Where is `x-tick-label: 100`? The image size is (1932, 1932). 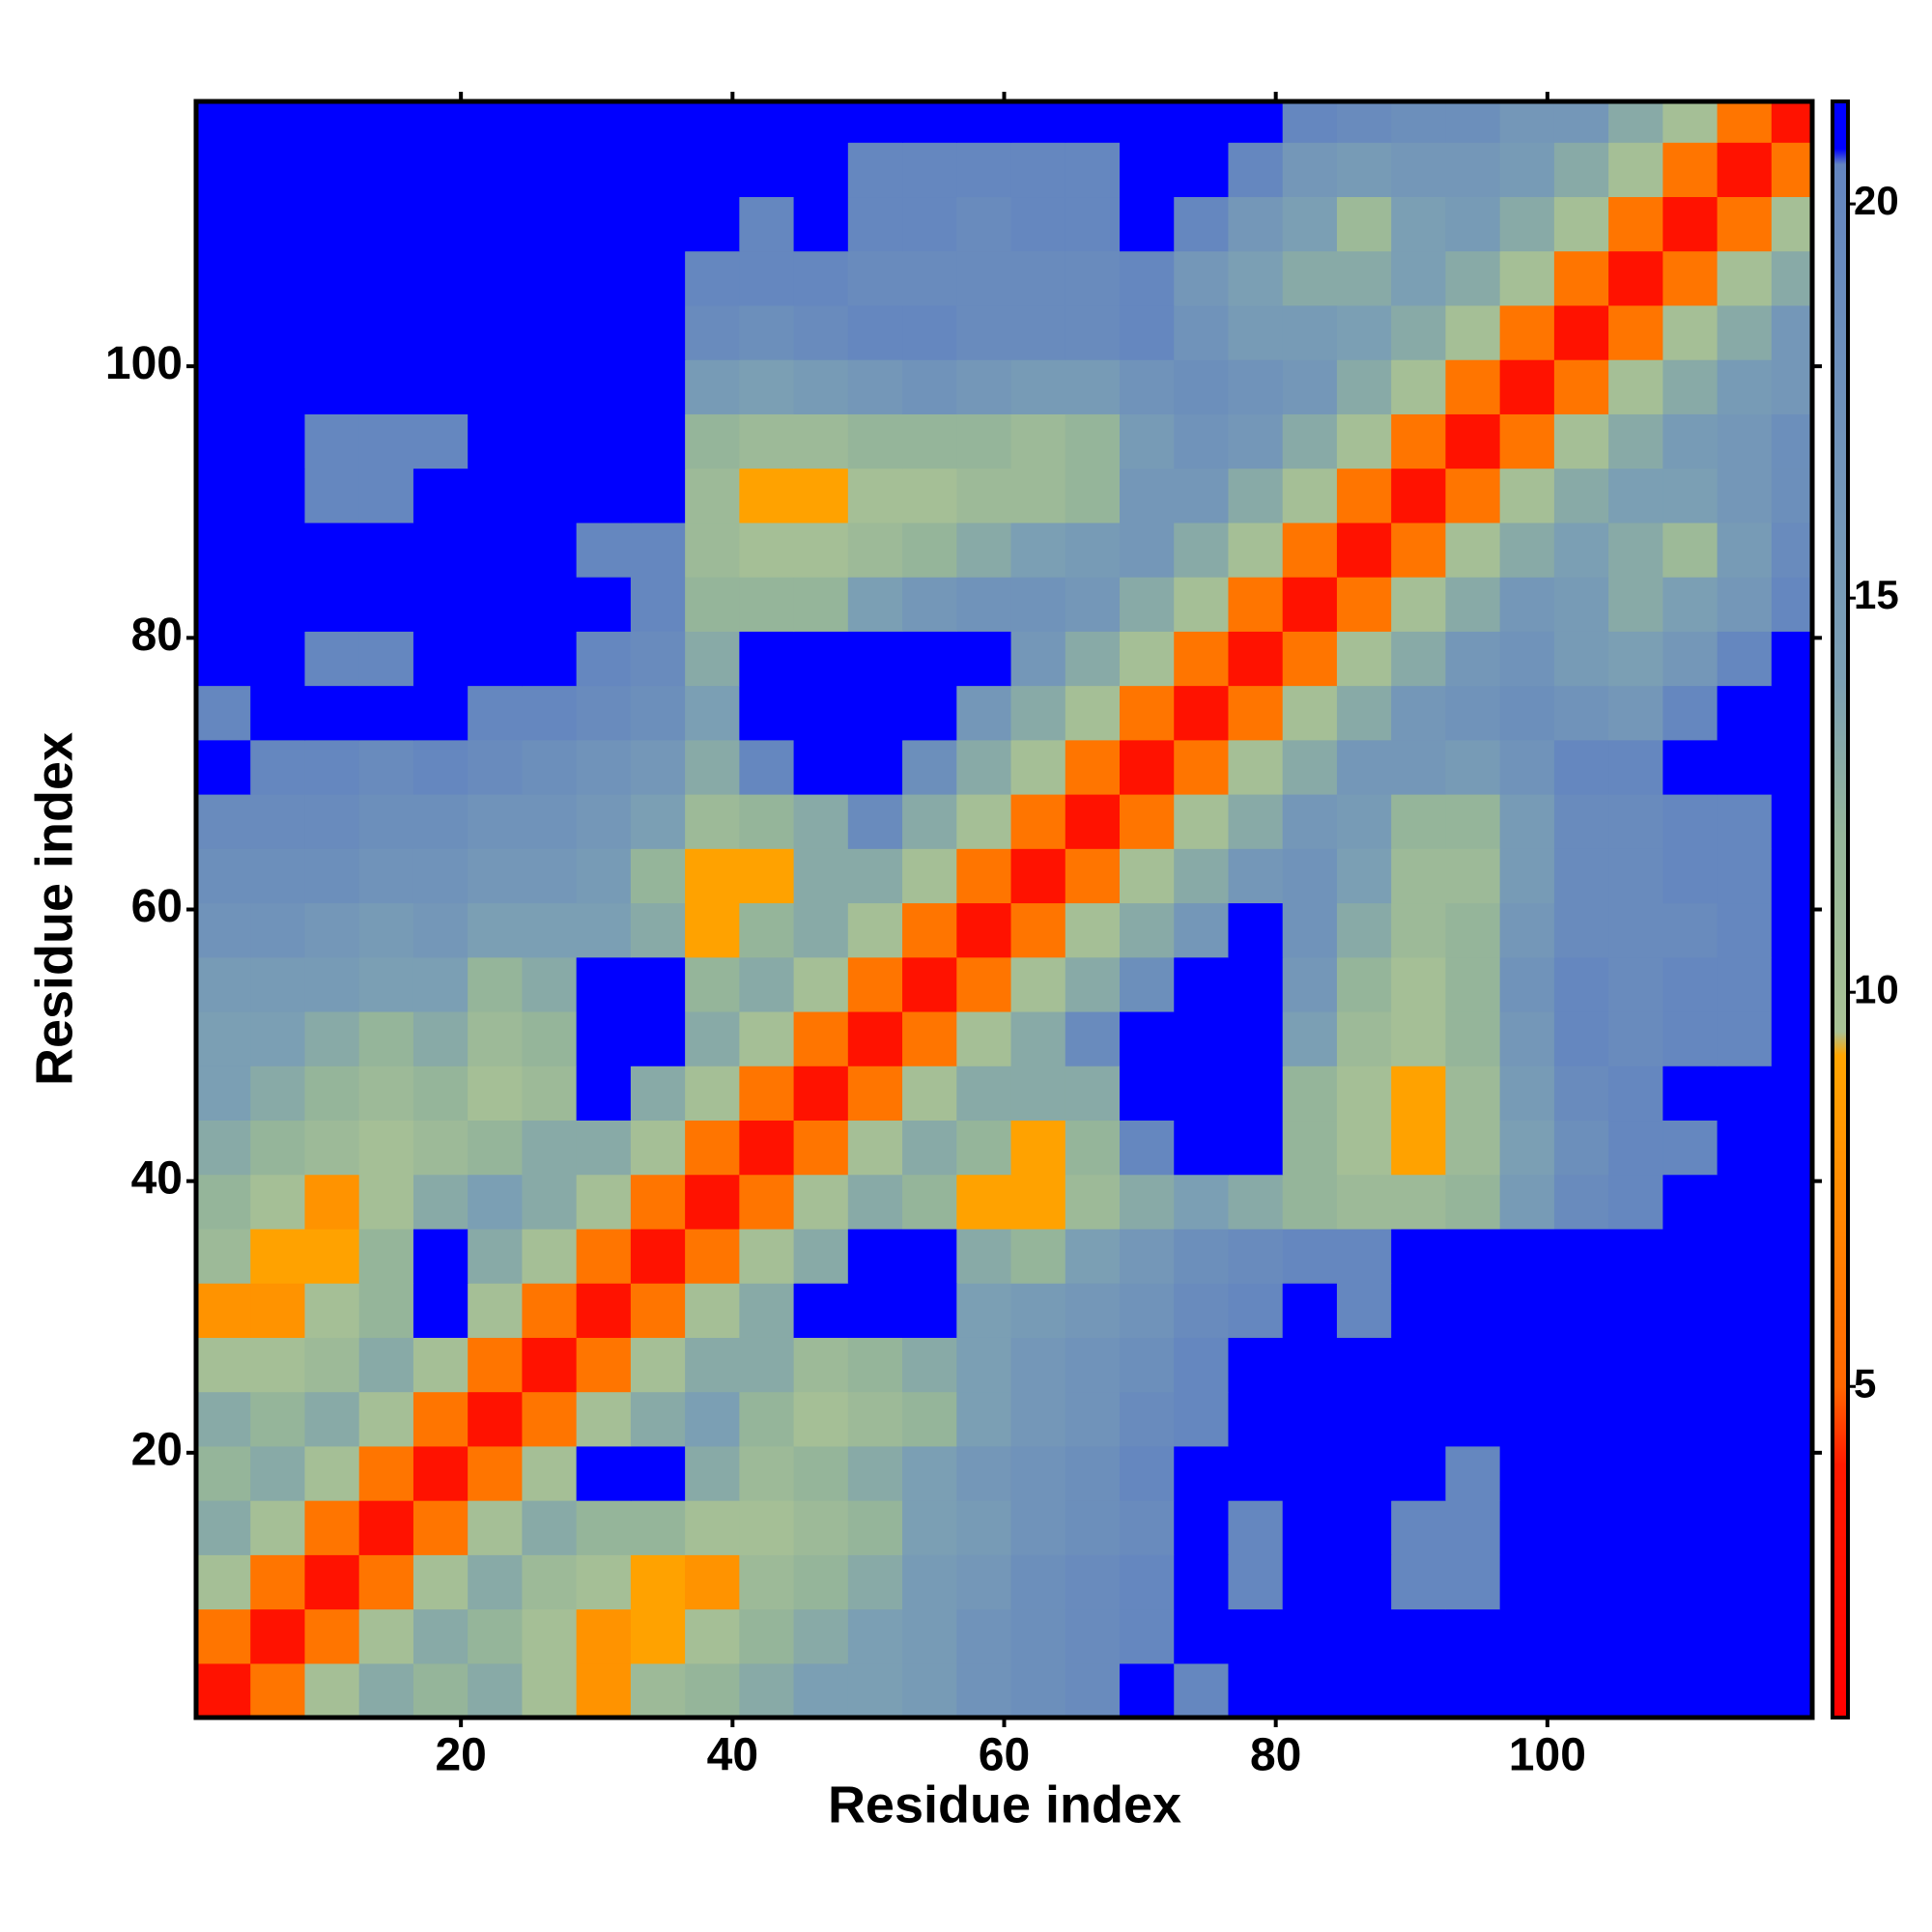 x-tick-label: 100 is located at coordinates (1547, 1755).